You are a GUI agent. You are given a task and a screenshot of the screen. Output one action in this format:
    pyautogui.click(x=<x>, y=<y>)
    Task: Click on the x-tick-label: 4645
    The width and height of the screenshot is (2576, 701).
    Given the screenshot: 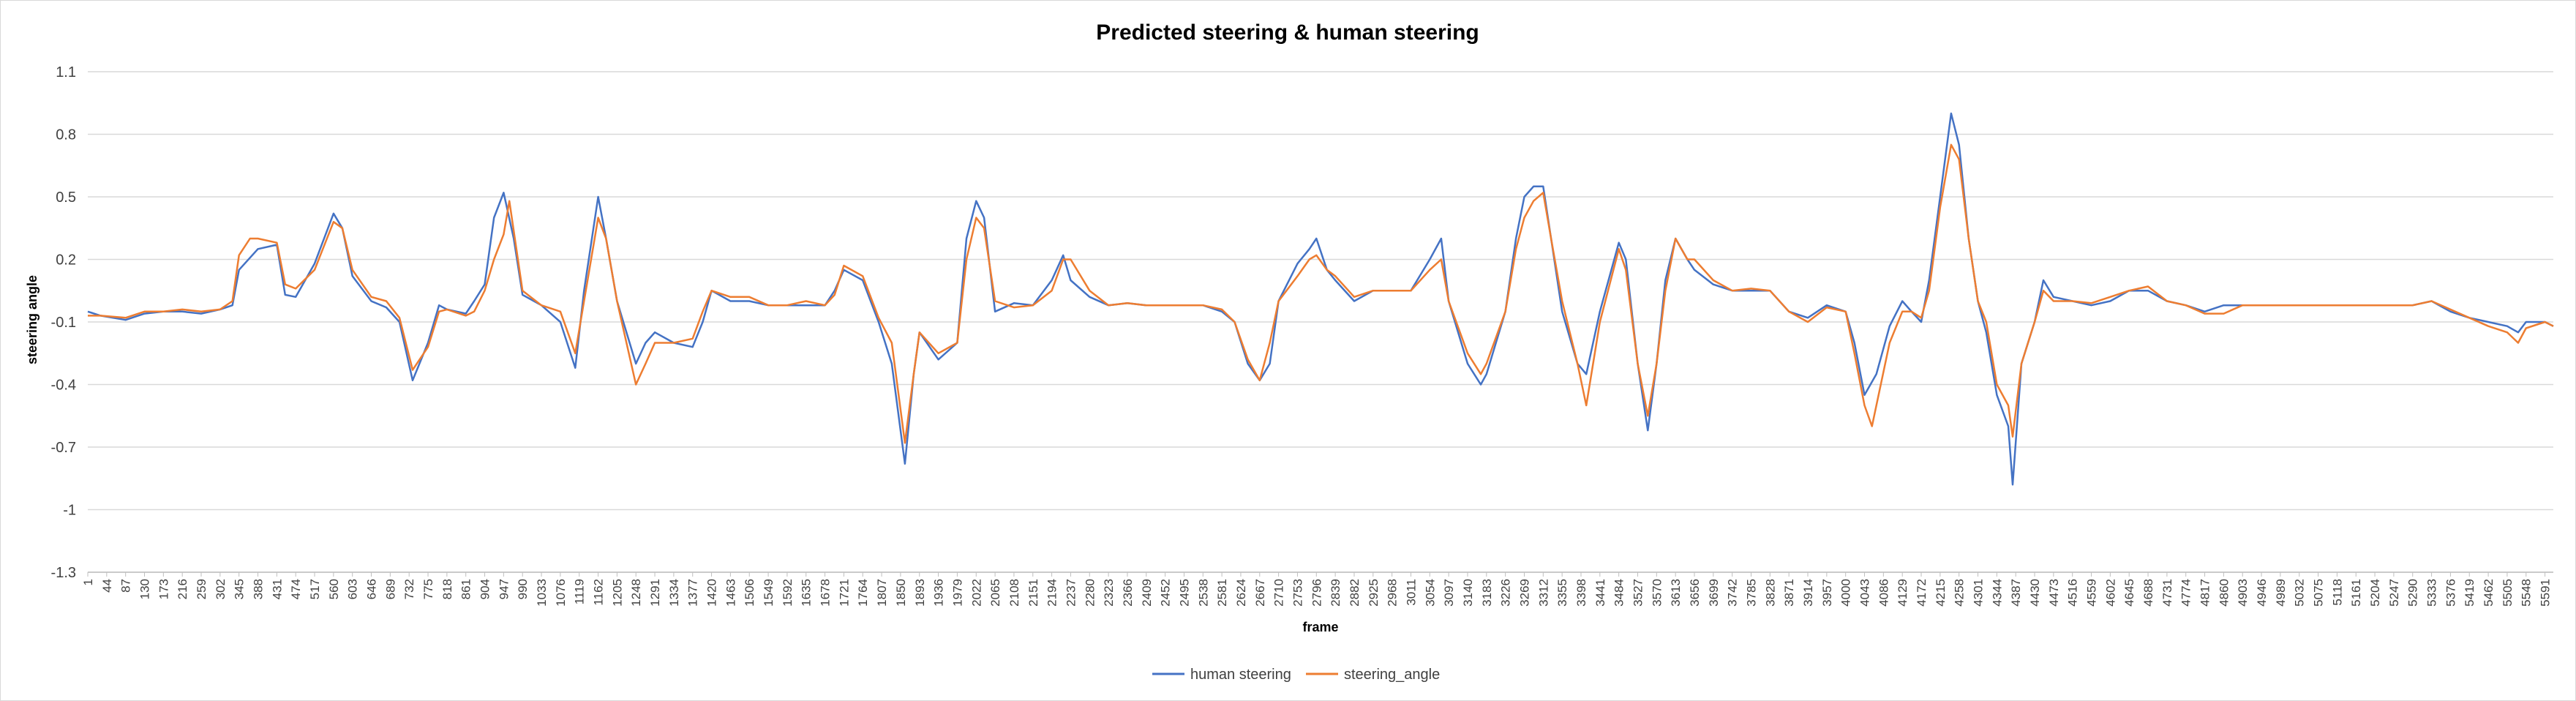 What is the action you would take?
    pyautogui.click(x=2129, y=593)
    